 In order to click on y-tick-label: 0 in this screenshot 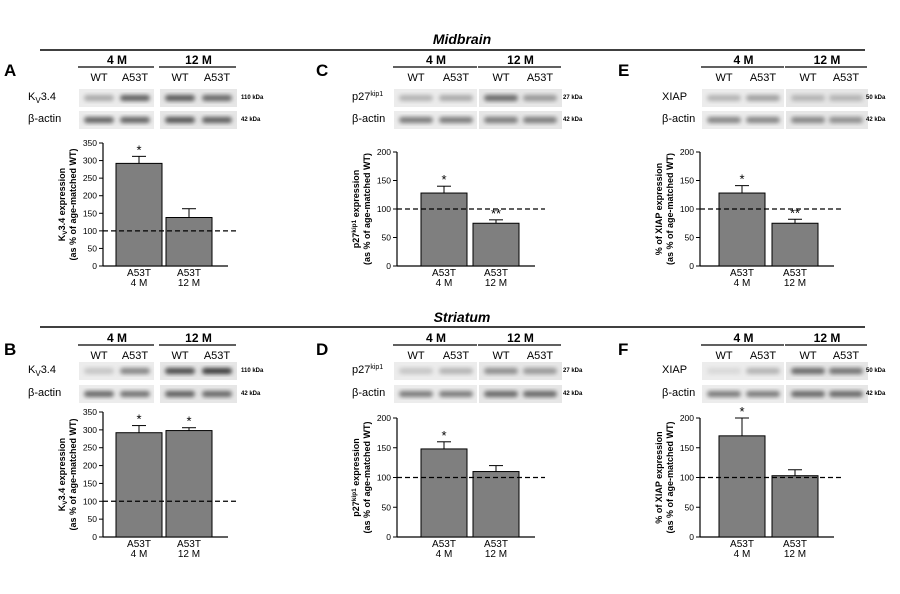, I will do `click(691, 537)`.